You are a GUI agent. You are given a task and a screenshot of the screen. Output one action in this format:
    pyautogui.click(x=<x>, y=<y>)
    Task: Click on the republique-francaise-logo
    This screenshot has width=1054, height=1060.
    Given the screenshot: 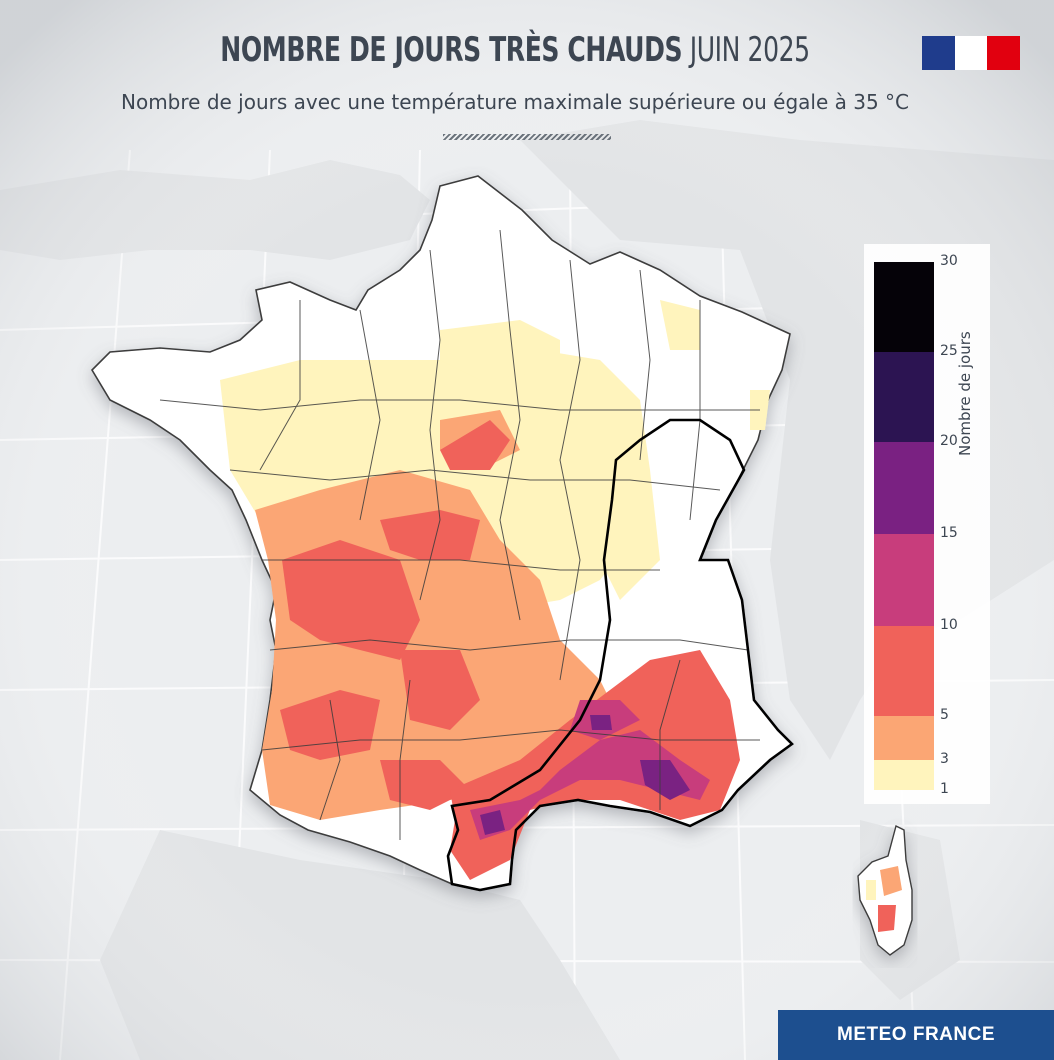 What is the action you would take?
    pyautogui.click(x=971, y=53)
    